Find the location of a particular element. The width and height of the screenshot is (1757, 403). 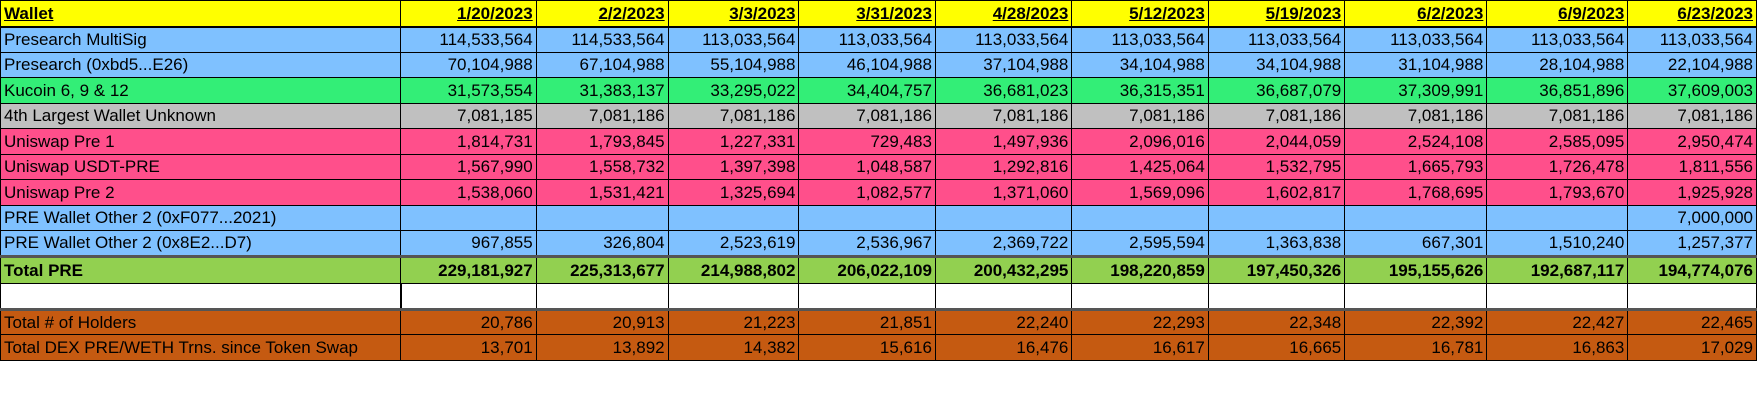

balance-cell: 967,855 is located at coordinates (468, 243).